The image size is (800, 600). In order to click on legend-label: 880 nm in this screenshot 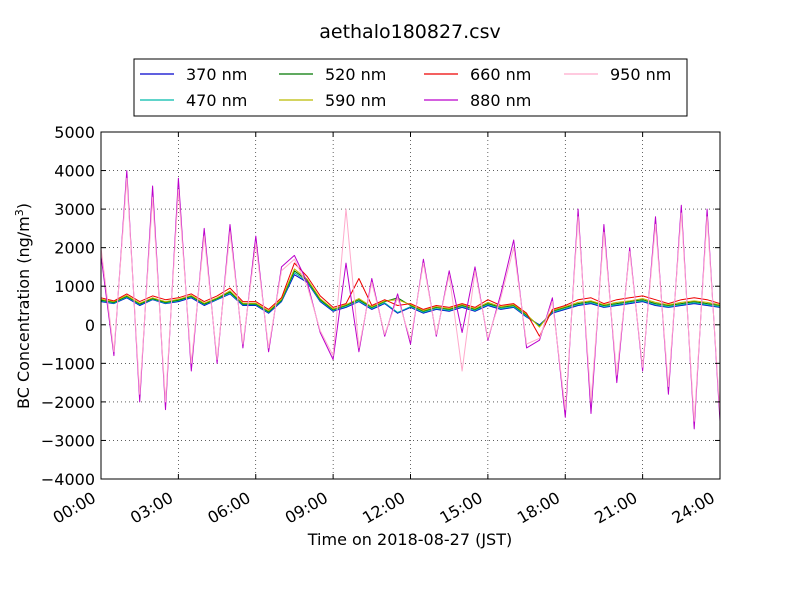, I will do `click(500, 100)`.